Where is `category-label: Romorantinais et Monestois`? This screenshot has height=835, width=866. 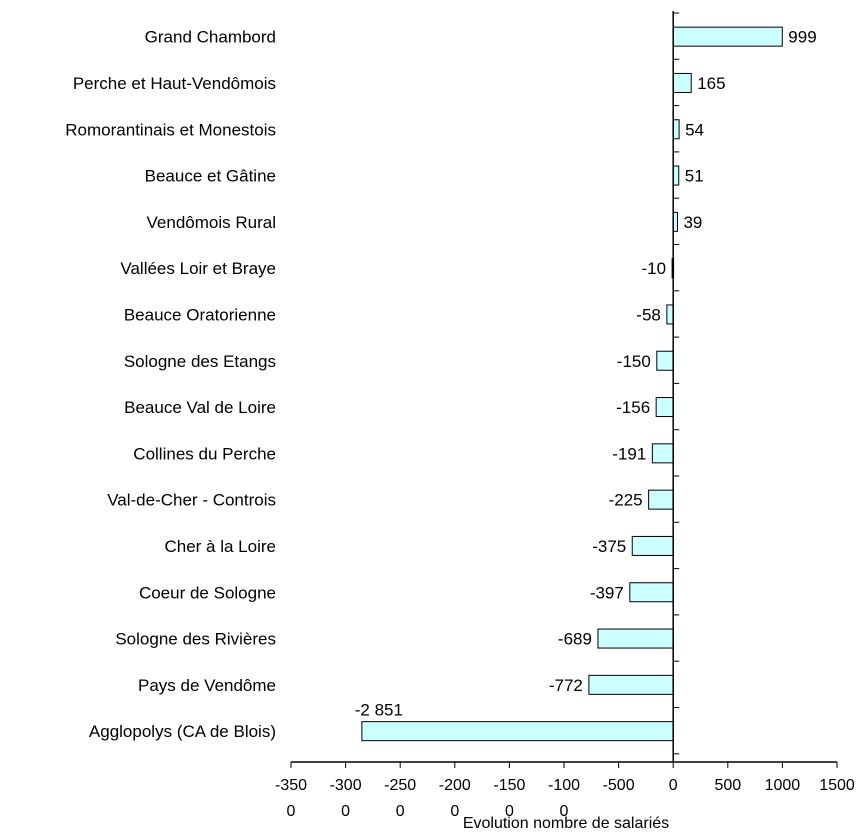 category-label: Romorantinais et Monestois is located at coordinates (170, 129).